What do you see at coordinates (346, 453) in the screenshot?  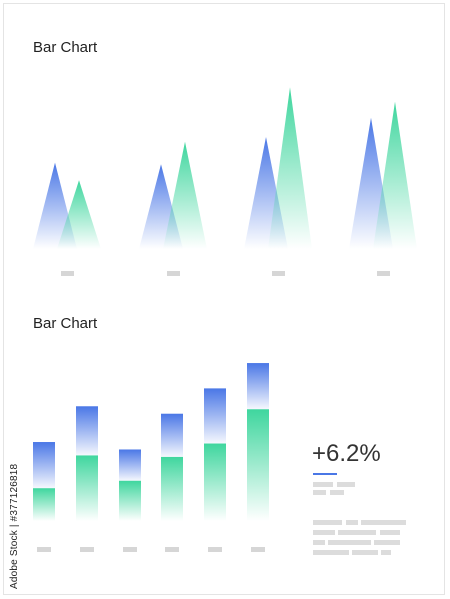 I see `kpi-value: +6.2%` at bounding box center [346, 453].